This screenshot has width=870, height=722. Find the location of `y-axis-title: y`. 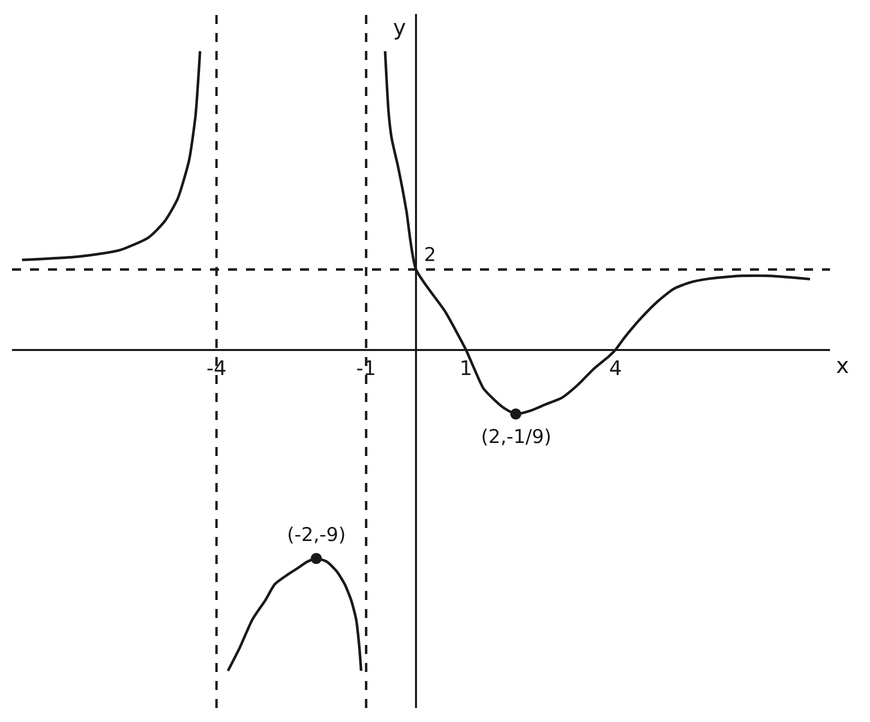

y-axis-title: y is located at coordinates (399, 28).